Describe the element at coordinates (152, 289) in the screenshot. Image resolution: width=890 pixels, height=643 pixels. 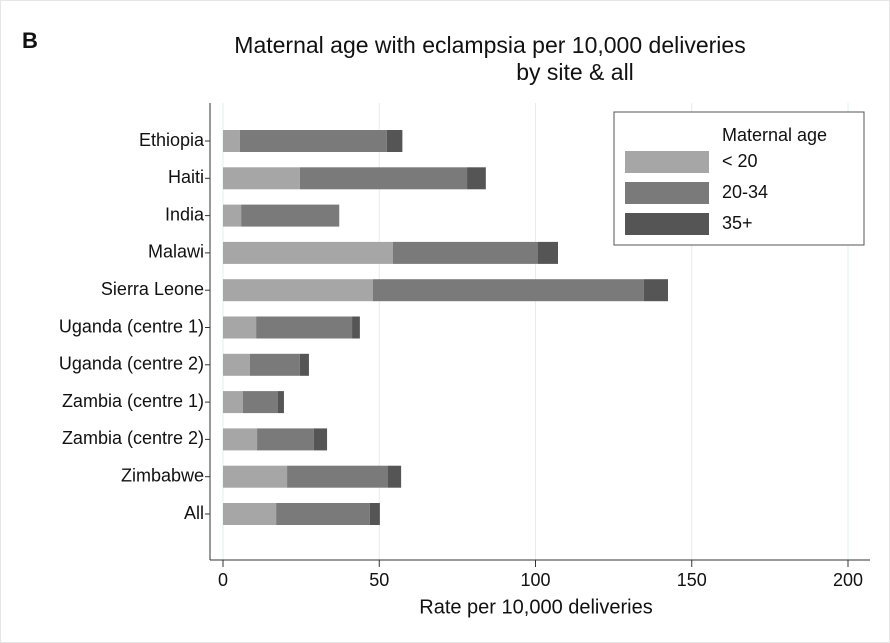
I see `y-tick-label: Sierra Leone` at that location.